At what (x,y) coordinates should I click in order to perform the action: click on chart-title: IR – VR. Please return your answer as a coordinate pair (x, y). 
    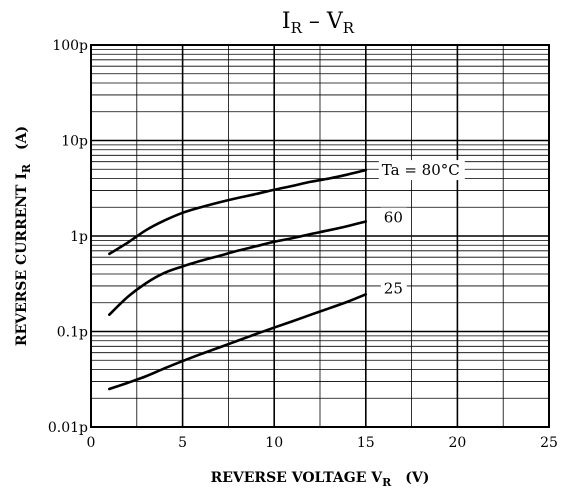
    Looking at the image, I should click on (318, 23).